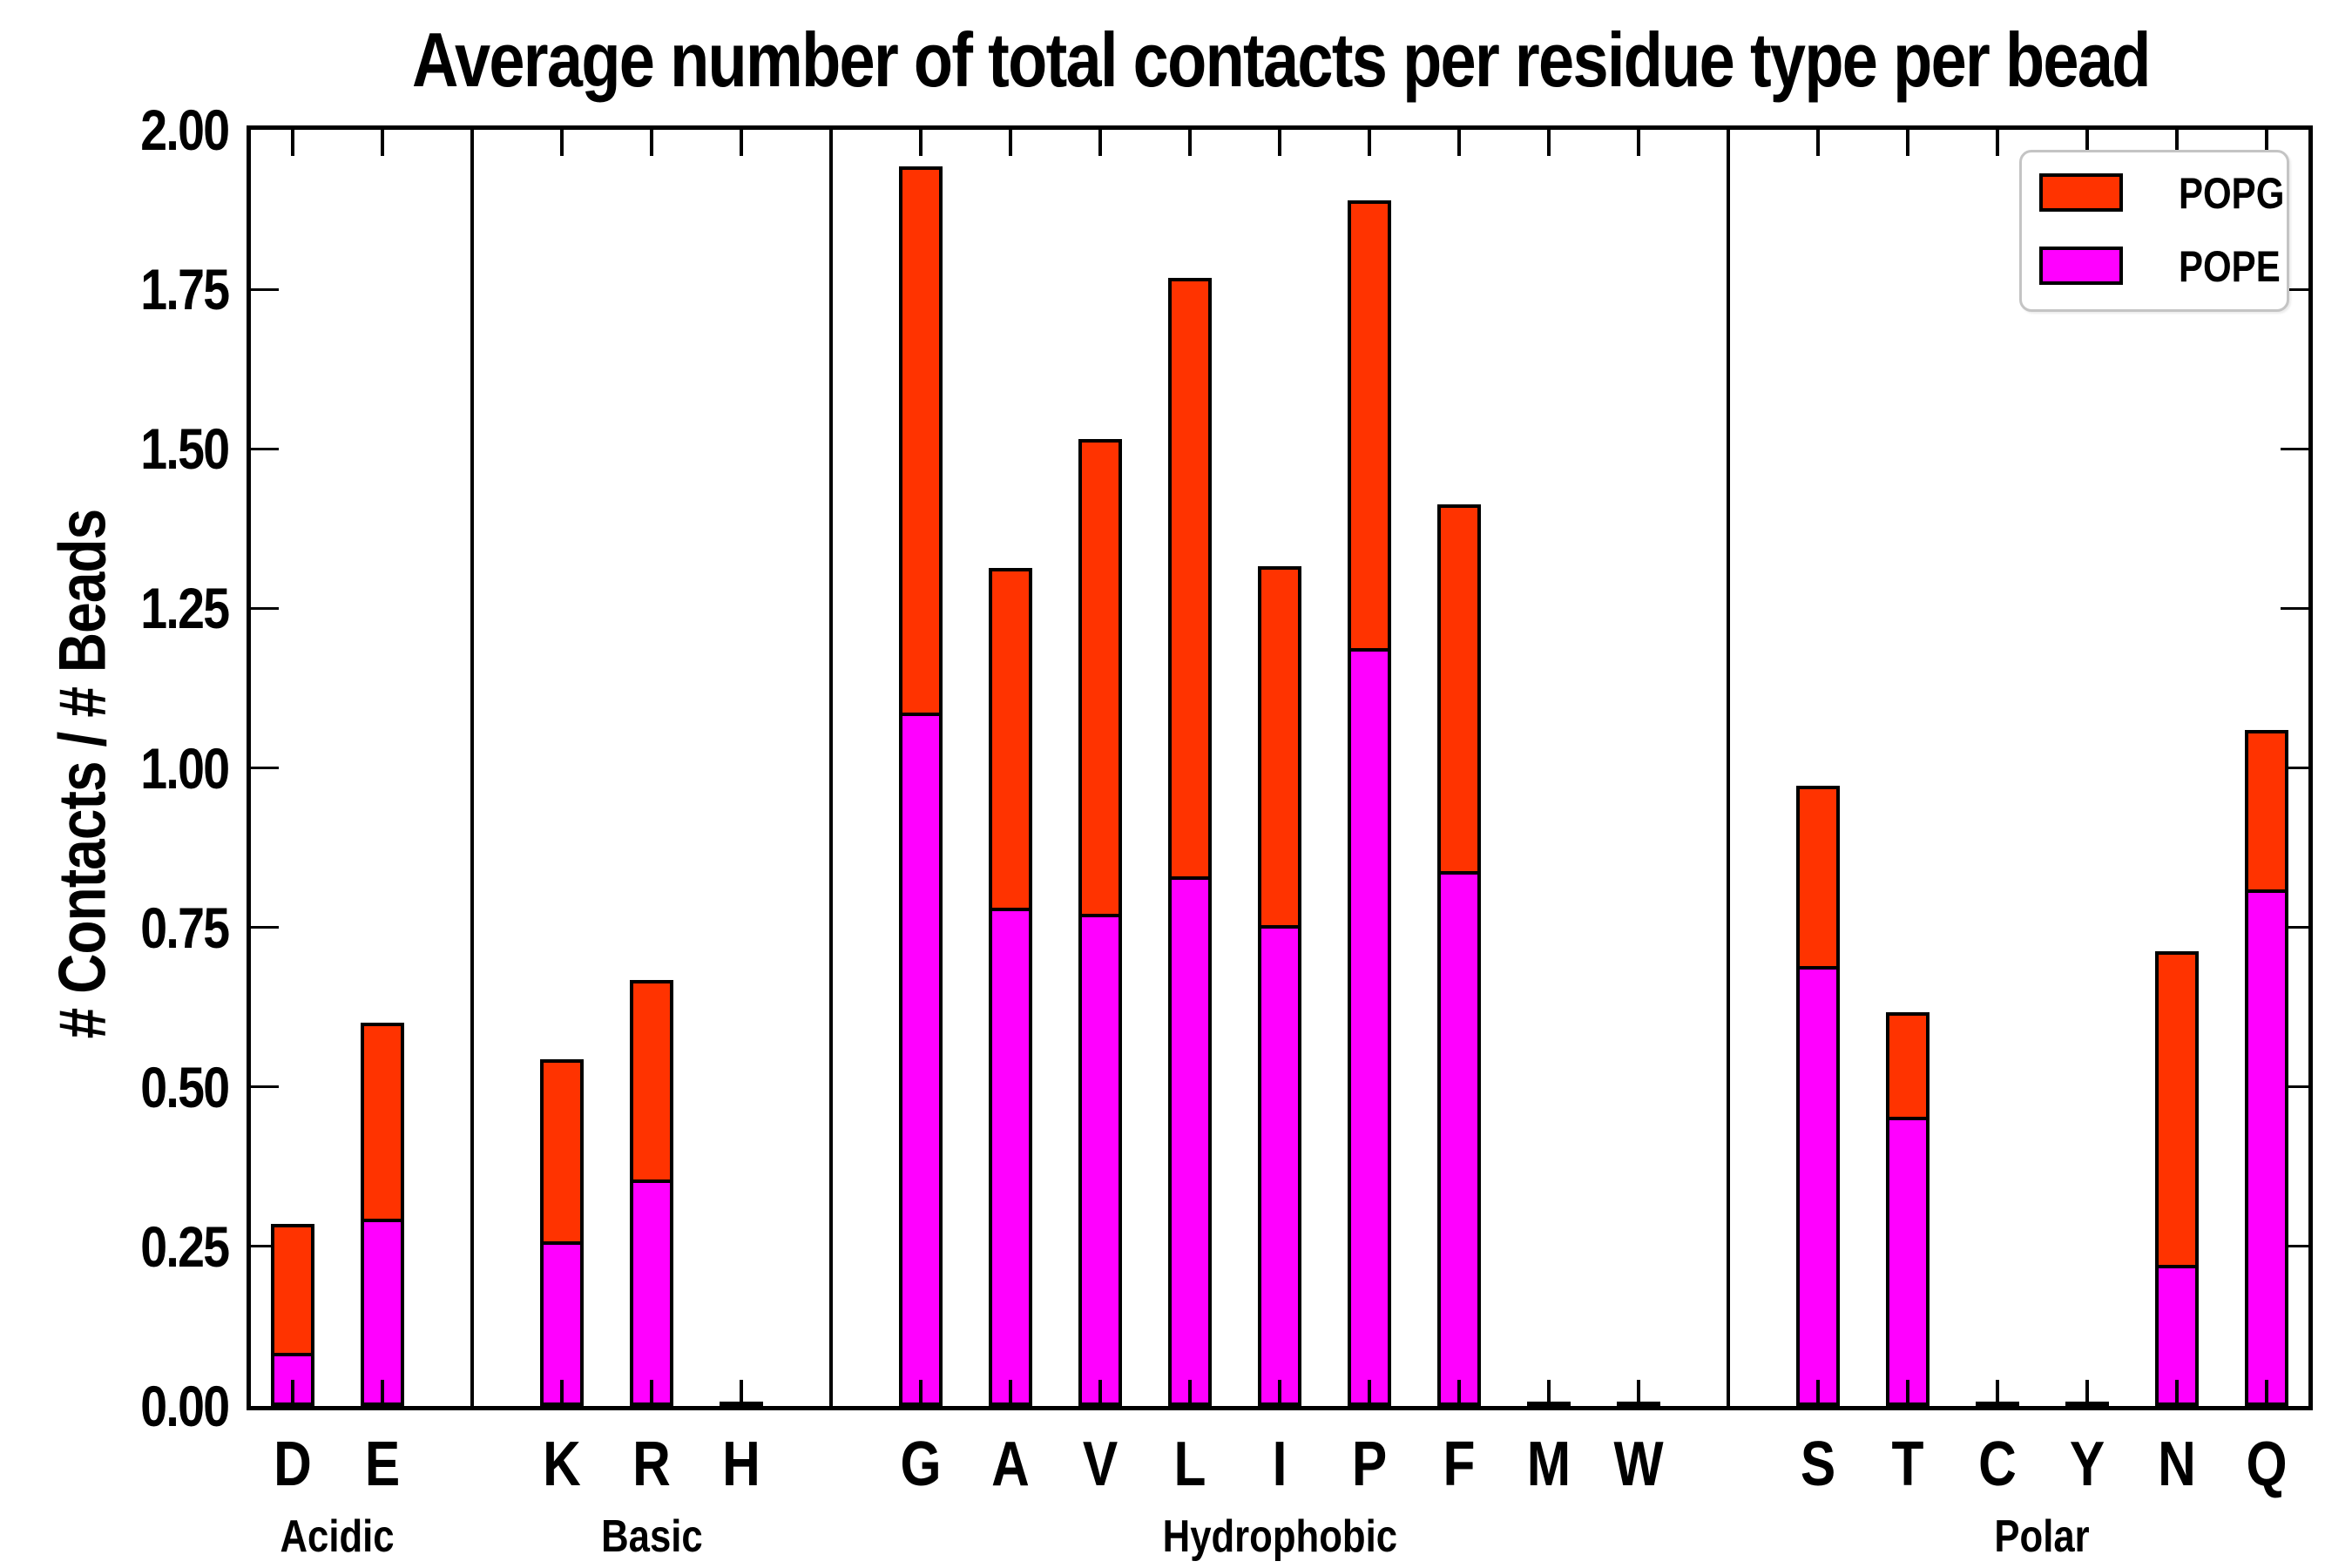  I want to click on bar-N-popg-segment, so click(2177, 1112).